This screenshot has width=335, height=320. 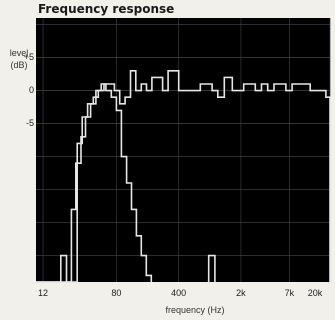 What do you see at coordinates (28, 56) in the screenshot?
I see `y-tick-label: +5` at bounding box center [28, 56].